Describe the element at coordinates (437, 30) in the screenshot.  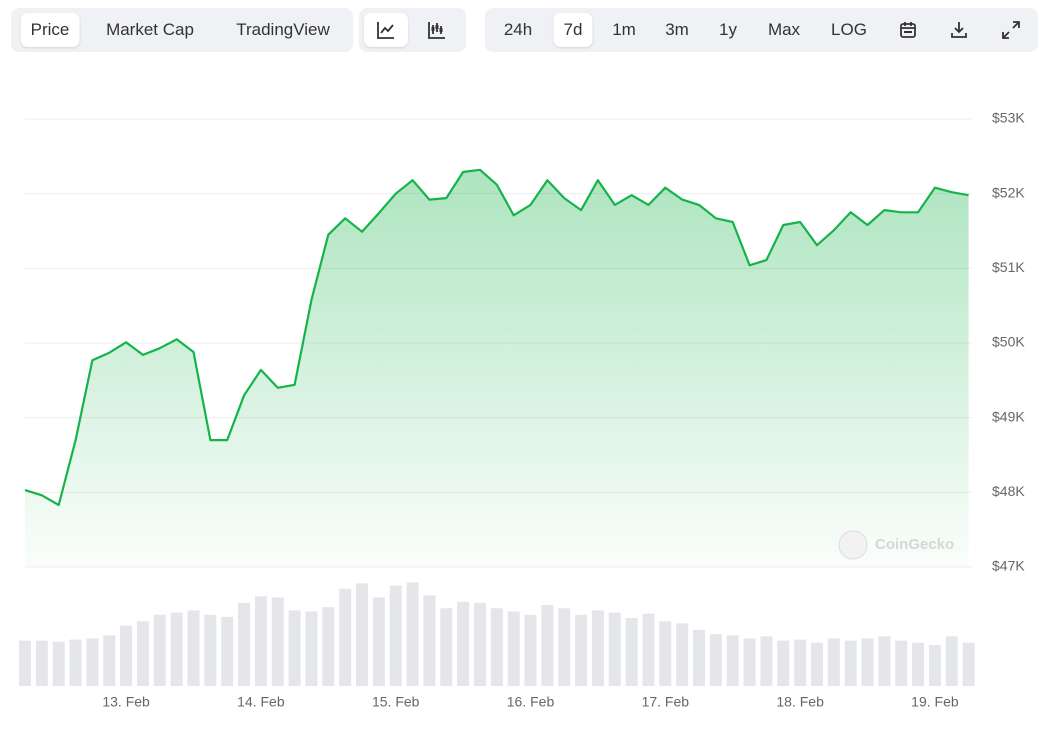
I see `candle-style-button` at that location.